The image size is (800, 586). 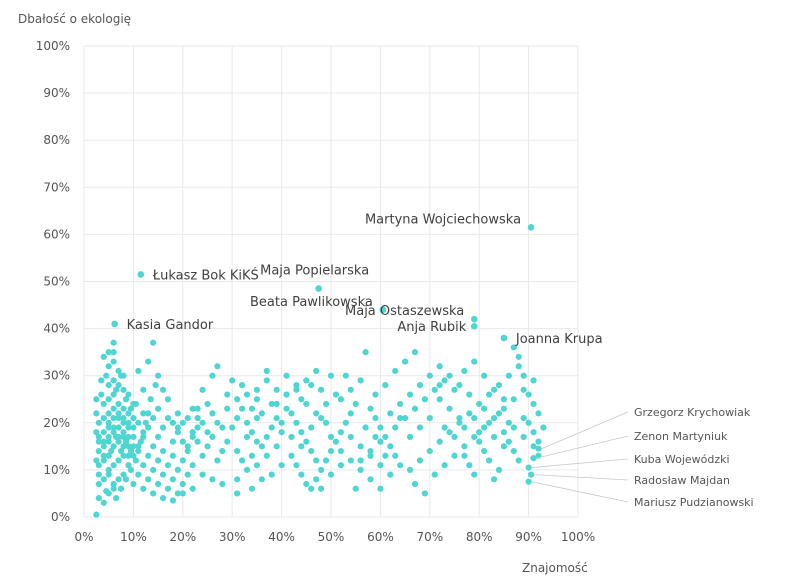 What do you see at coordinates (281, 537) in the screenshot?
I see `x-tick-label: 40%` at bounding box center [281, 537].